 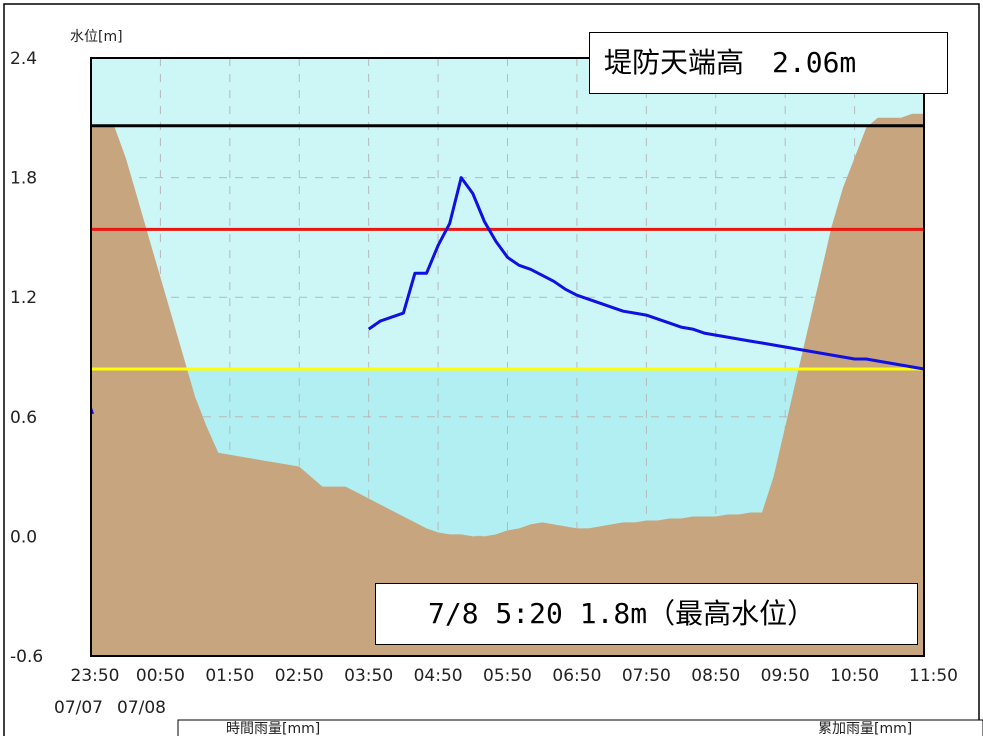 What do you see at coordinates (160, 676) in the screenshot?
I see `x-tick-label: 00:50` at bounding box center [160, 676].